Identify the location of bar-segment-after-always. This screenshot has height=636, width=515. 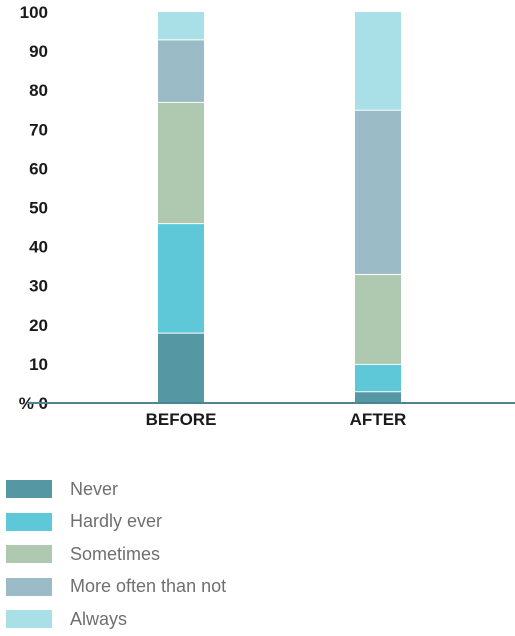
(378, 61).